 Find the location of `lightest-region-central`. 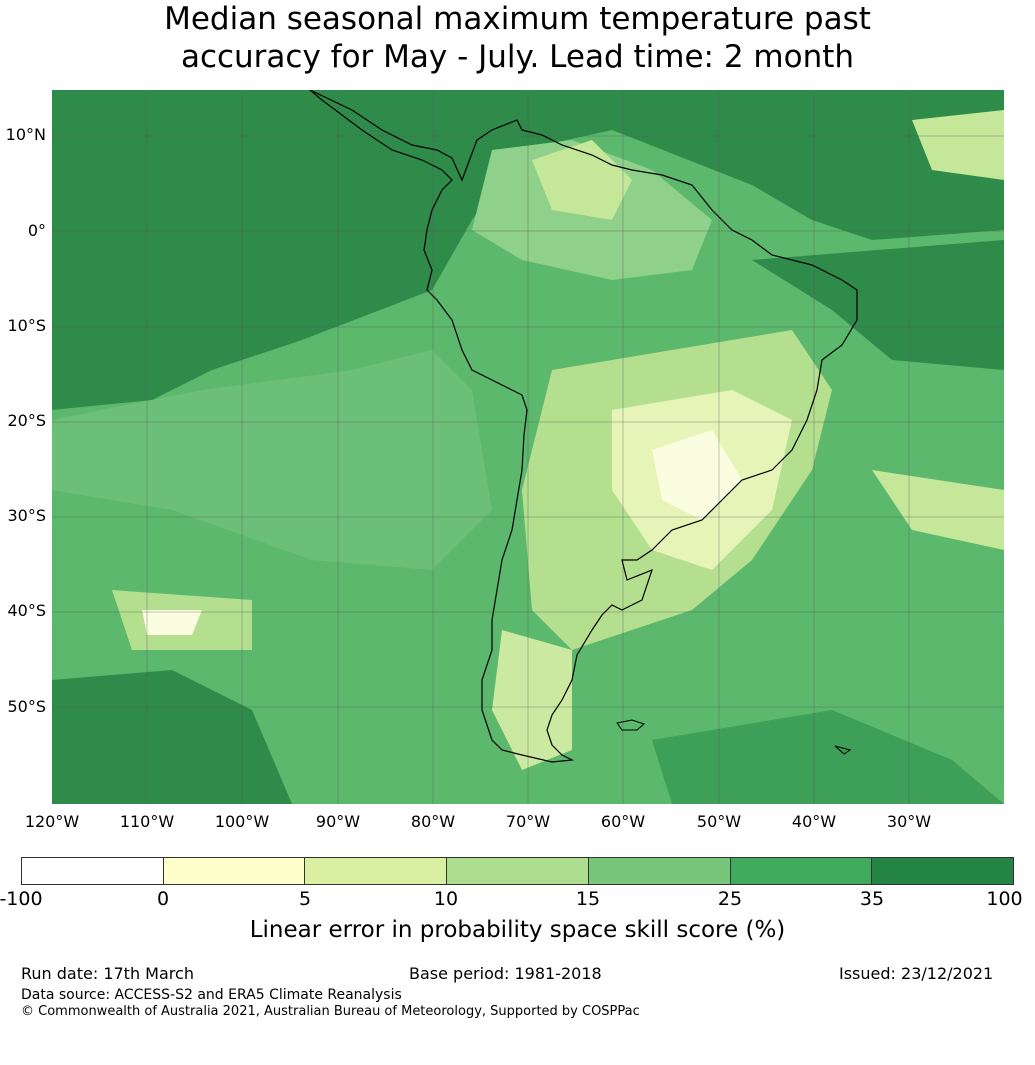

lightest-region-central is located at coordinates (697, 475).